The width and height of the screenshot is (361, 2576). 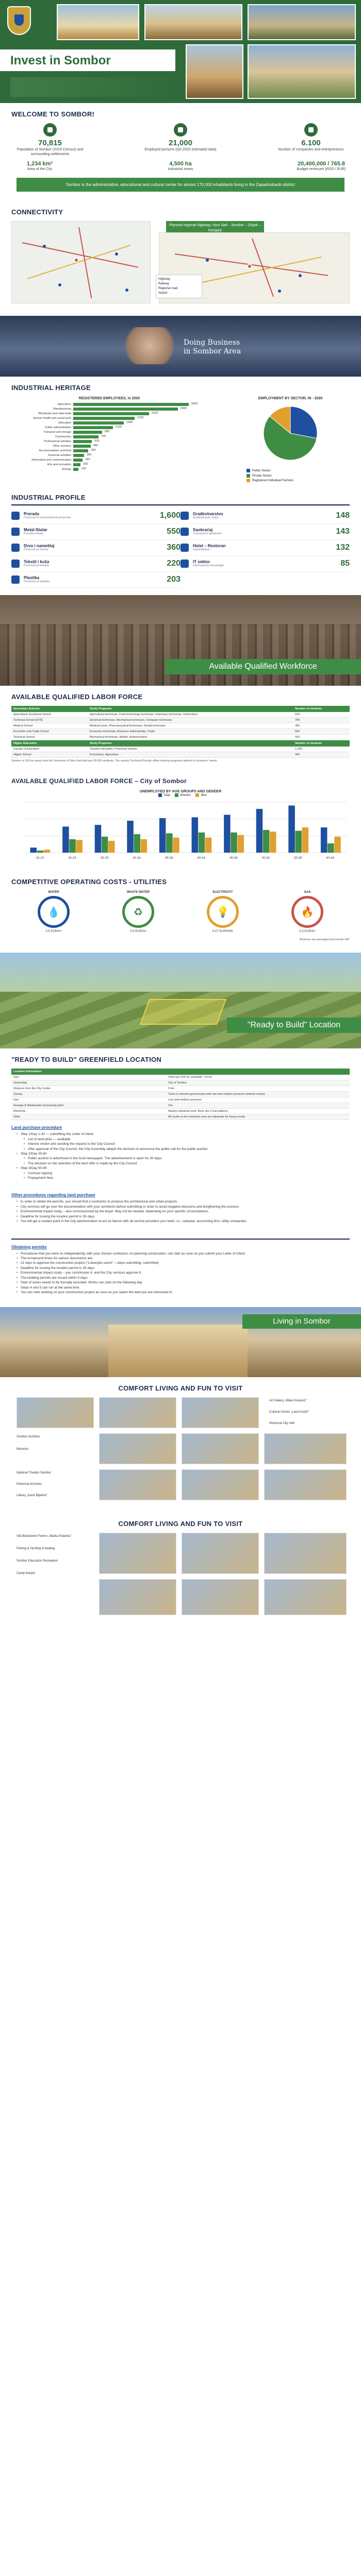 What do you see at coordinates (180, 640) in the screenshot?
I see `workforce-banner: Available Qualified Workforce` at bounding box center [180, 640].